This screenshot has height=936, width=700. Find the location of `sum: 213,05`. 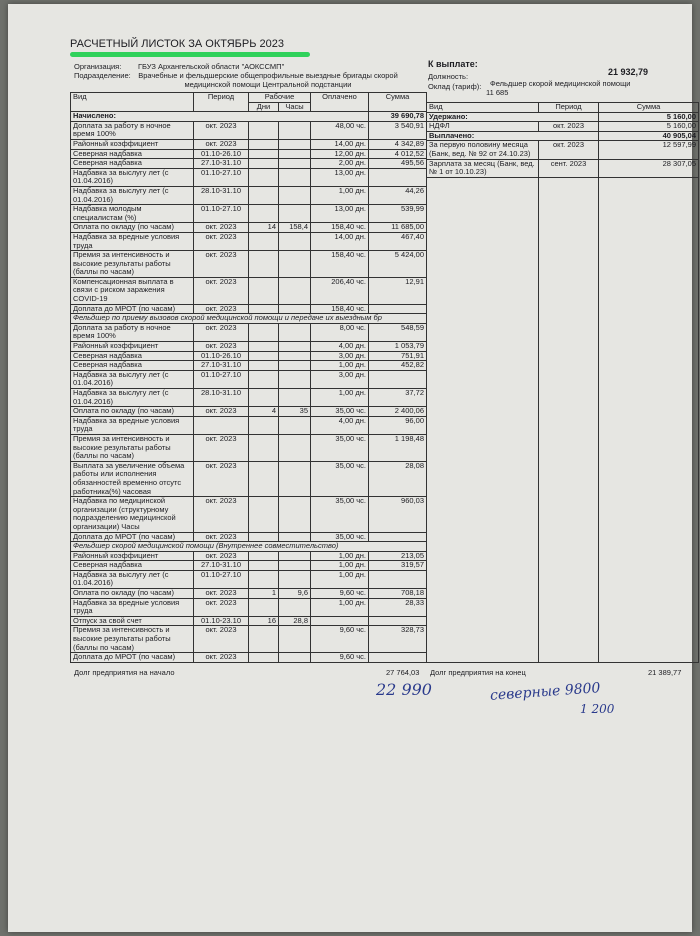

sum: 213,05 is located at coordinates (397, 556).